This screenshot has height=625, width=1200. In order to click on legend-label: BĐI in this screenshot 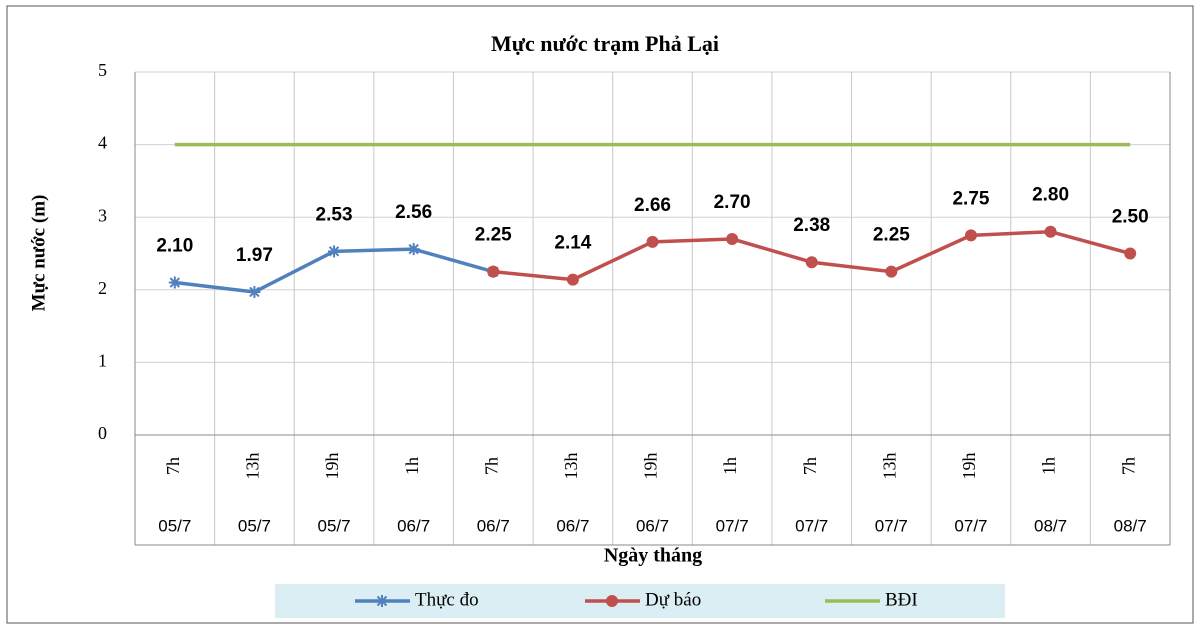, I will do `click(901, 599)`.